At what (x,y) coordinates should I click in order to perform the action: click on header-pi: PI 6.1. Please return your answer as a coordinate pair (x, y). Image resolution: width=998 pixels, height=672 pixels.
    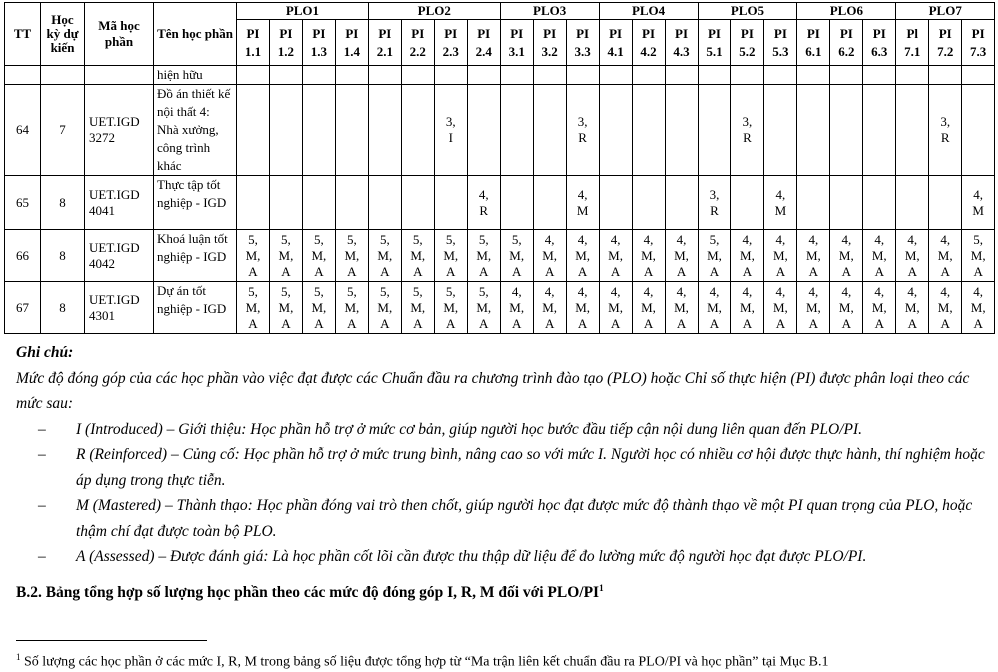
    Looking at the image, I should click on (813, 42).